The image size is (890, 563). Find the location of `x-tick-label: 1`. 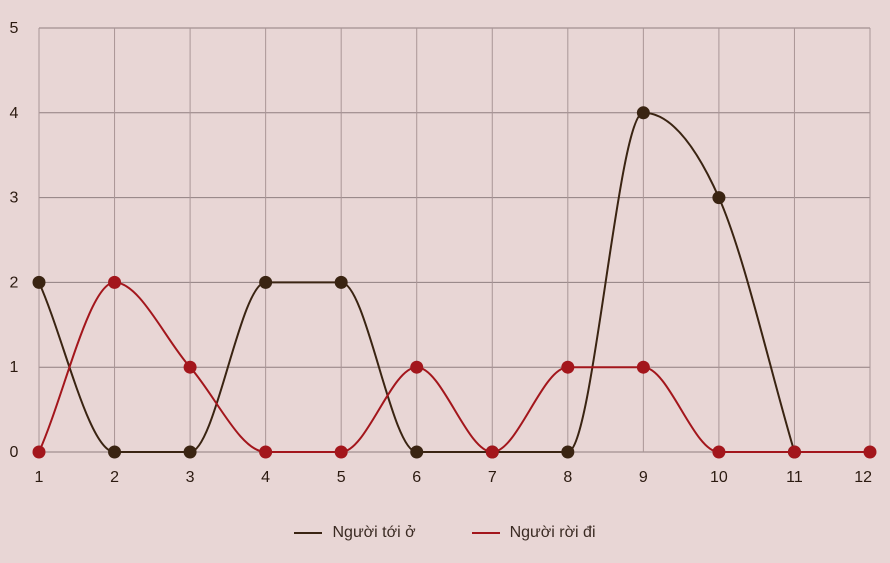

x-tick-label: 1 is located at coordinates (39, 477).